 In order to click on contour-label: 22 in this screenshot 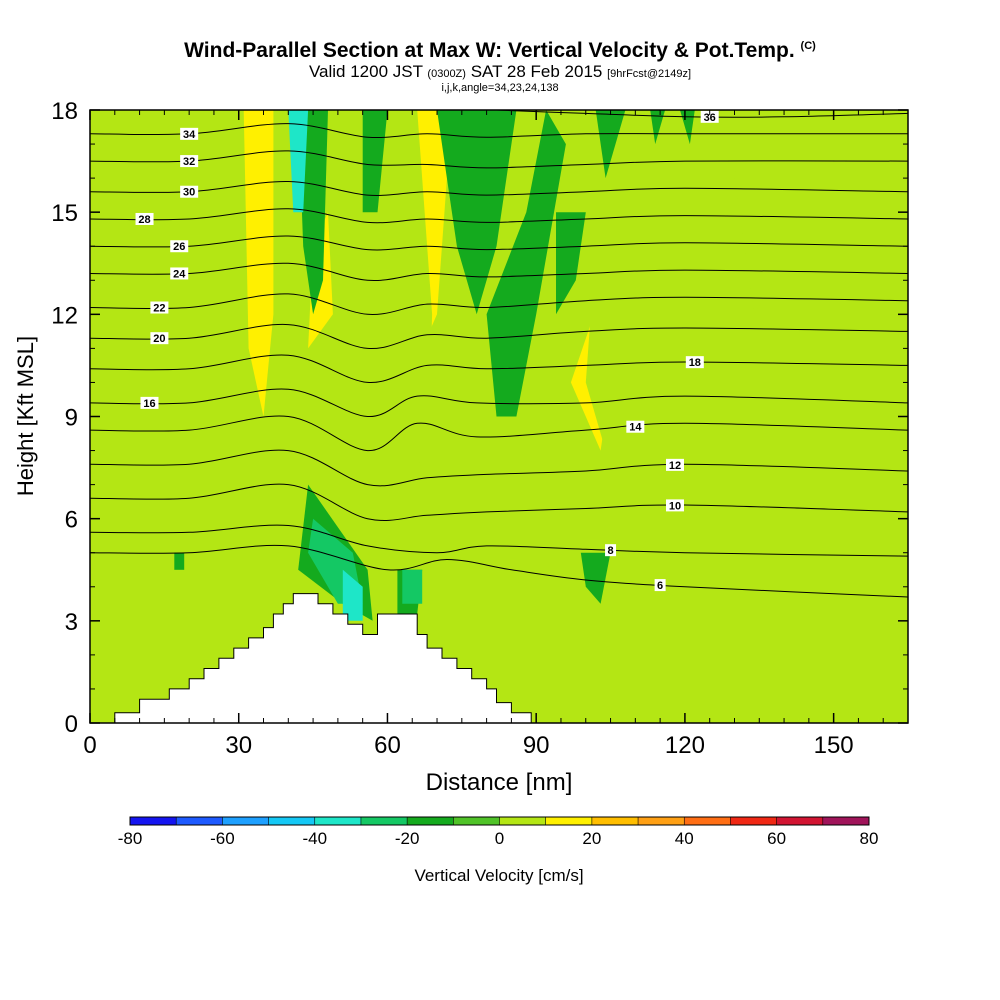, I will do `click(159, 309)`.